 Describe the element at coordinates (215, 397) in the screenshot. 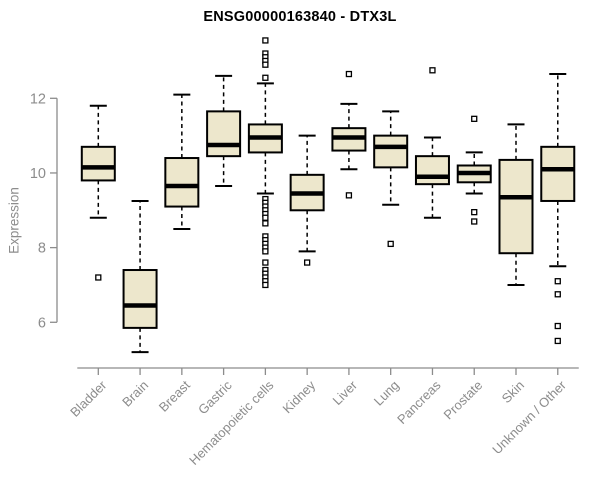

I see `x-tick-label: Gastric` at that location.